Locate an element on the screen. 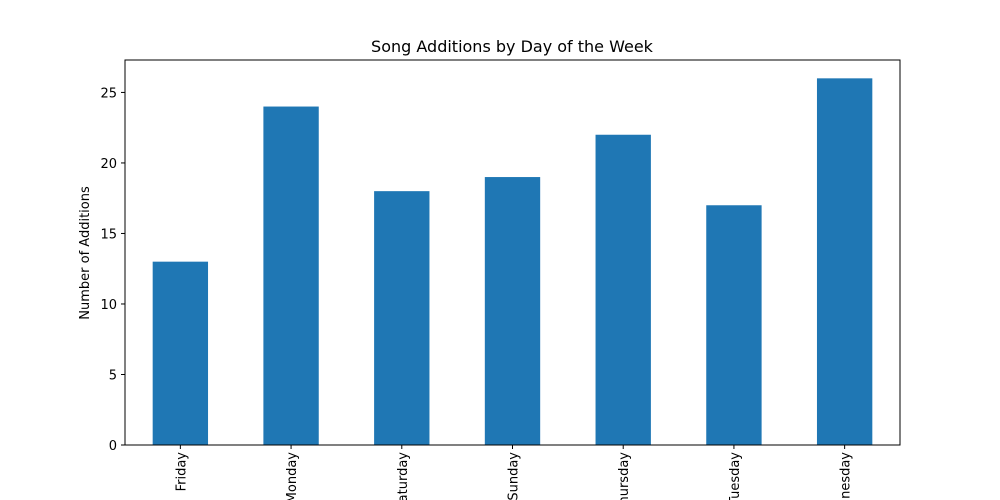 This screenshot has width=1000, height=500. x-tick-label: Thursday is located at coordinates (624, 476).